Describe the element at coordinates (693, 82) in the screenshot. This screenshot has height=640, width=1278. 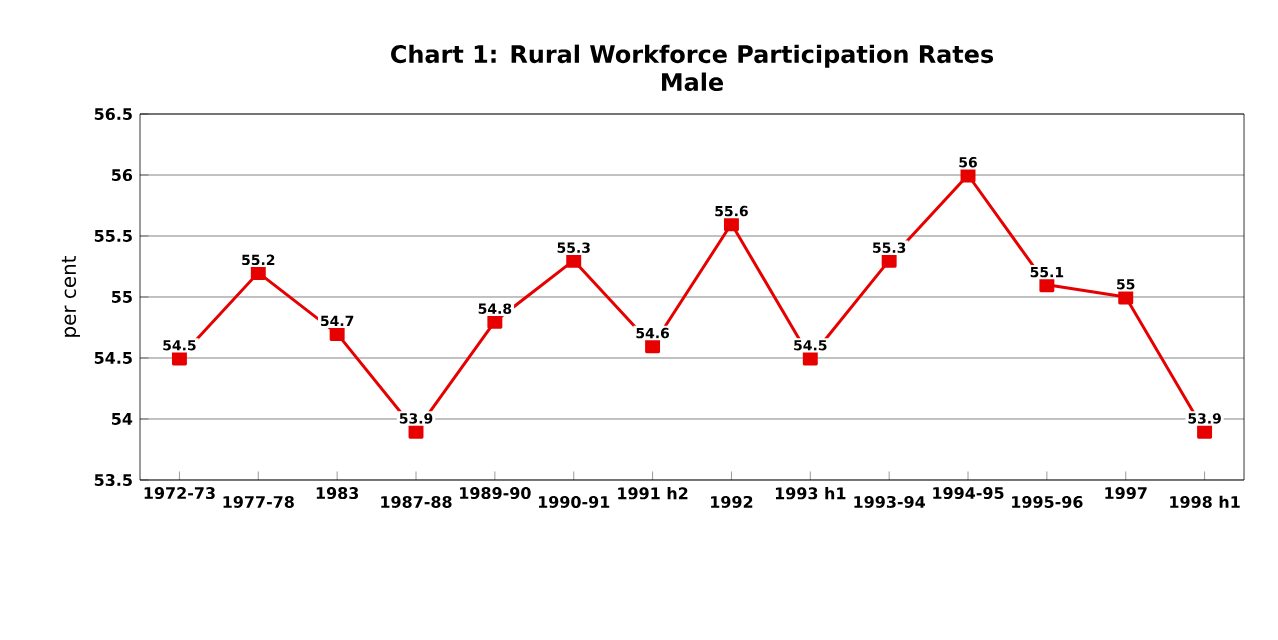
I see `chart-subtitle: Male` at that location.